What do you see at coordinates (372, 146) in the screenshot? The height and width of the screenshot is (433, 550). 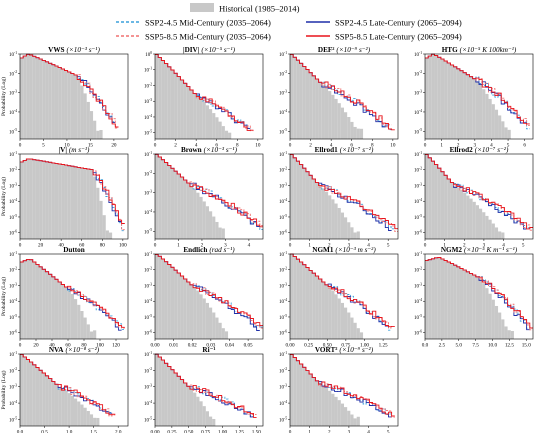 I see `x-tick-label: 8` at bounding box center [372, 146].